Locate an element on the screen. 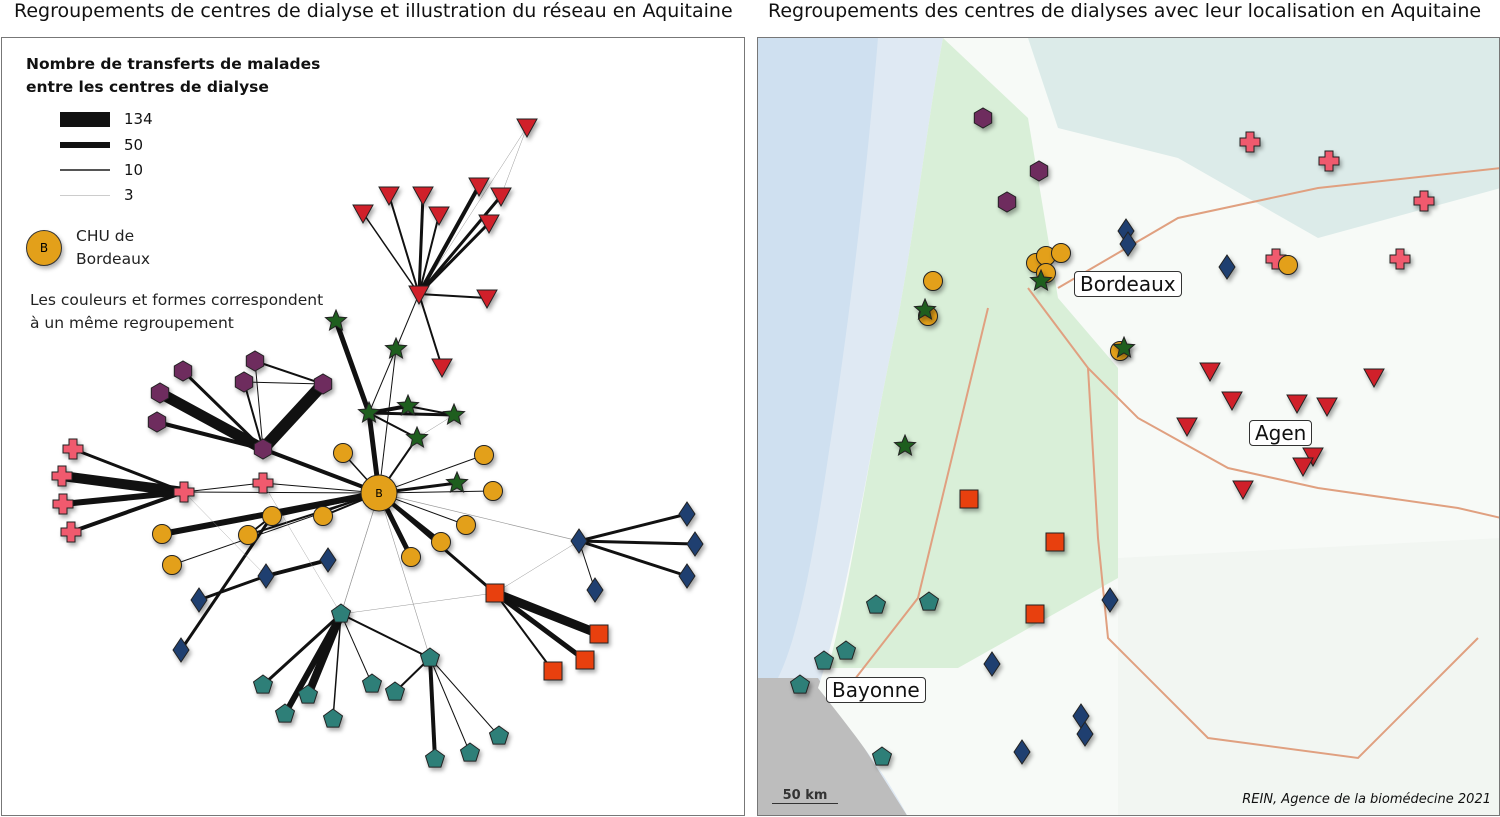 Image resolution: width=1500 pixels, height=817 pixels. legend-weight-3: 3 is located at coordinates (97, 195).